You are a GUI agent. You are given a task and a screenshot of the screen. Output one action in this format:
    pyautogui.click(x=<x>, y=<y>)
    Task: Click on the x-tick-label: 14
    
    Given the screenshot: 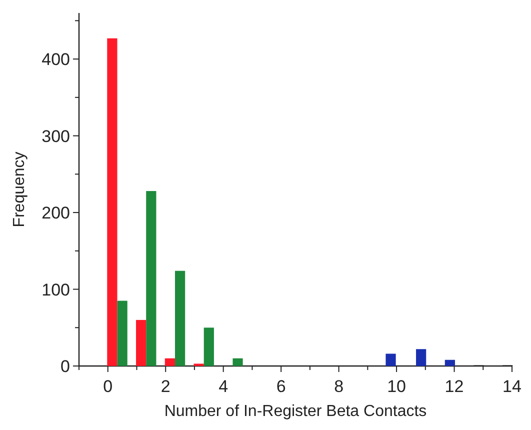 What is the action you would take?
    pyautogui.click(x=512, y=386)
    